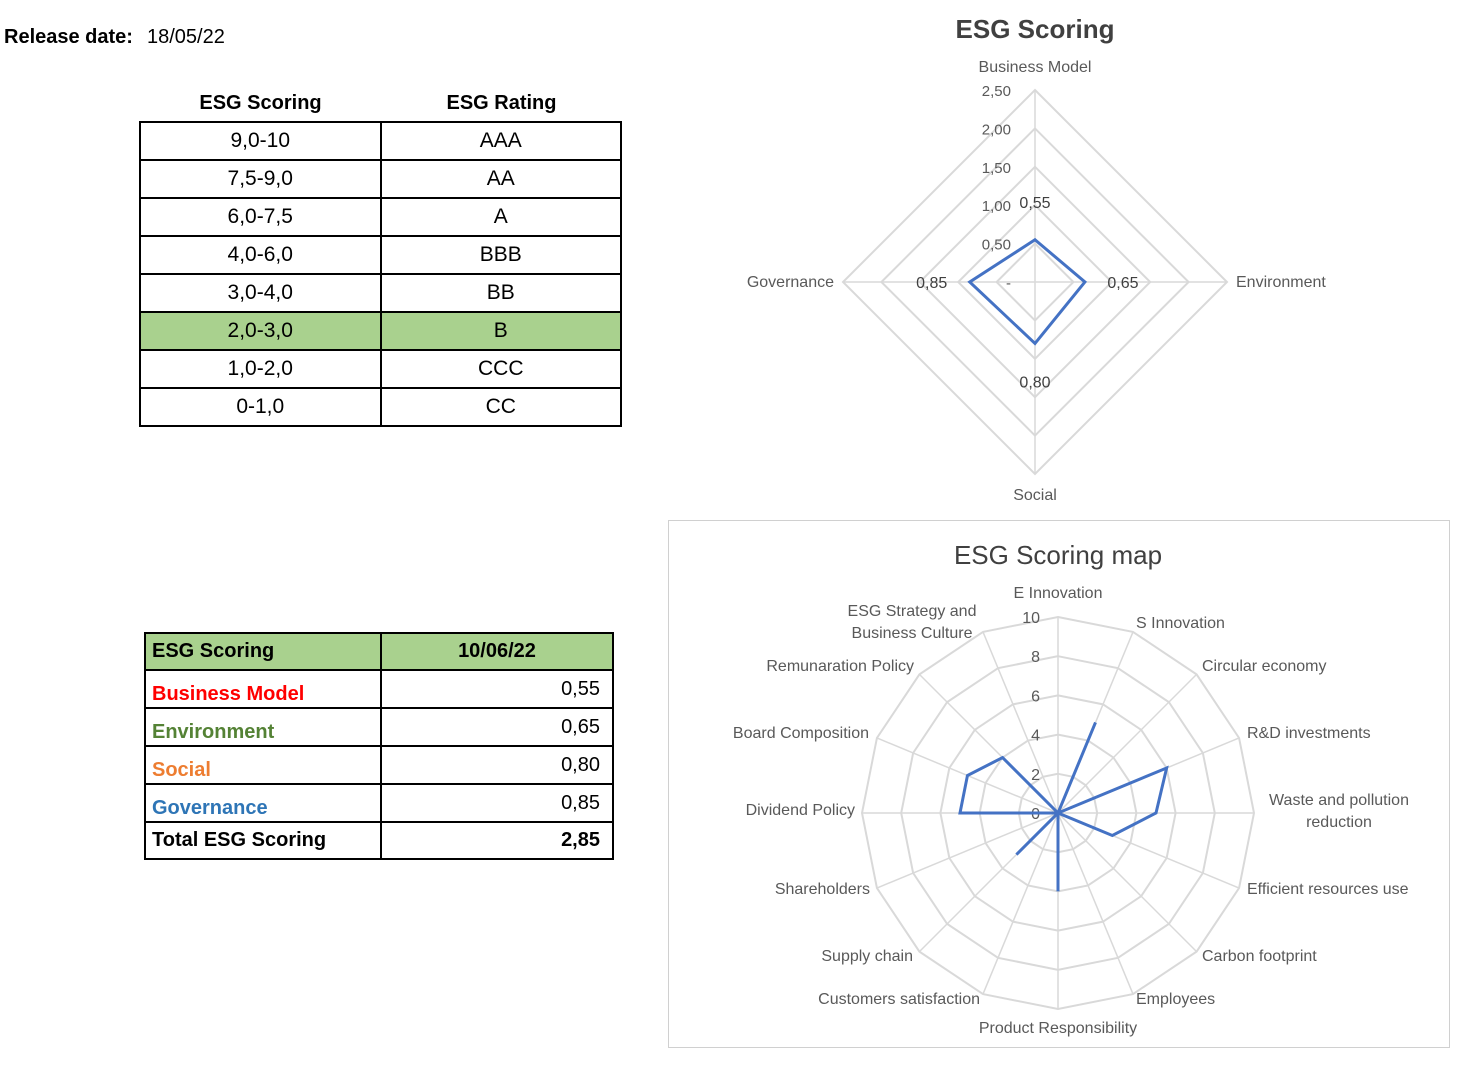  I want to click on radar-tick-label: 1,00, so click(996, 206).